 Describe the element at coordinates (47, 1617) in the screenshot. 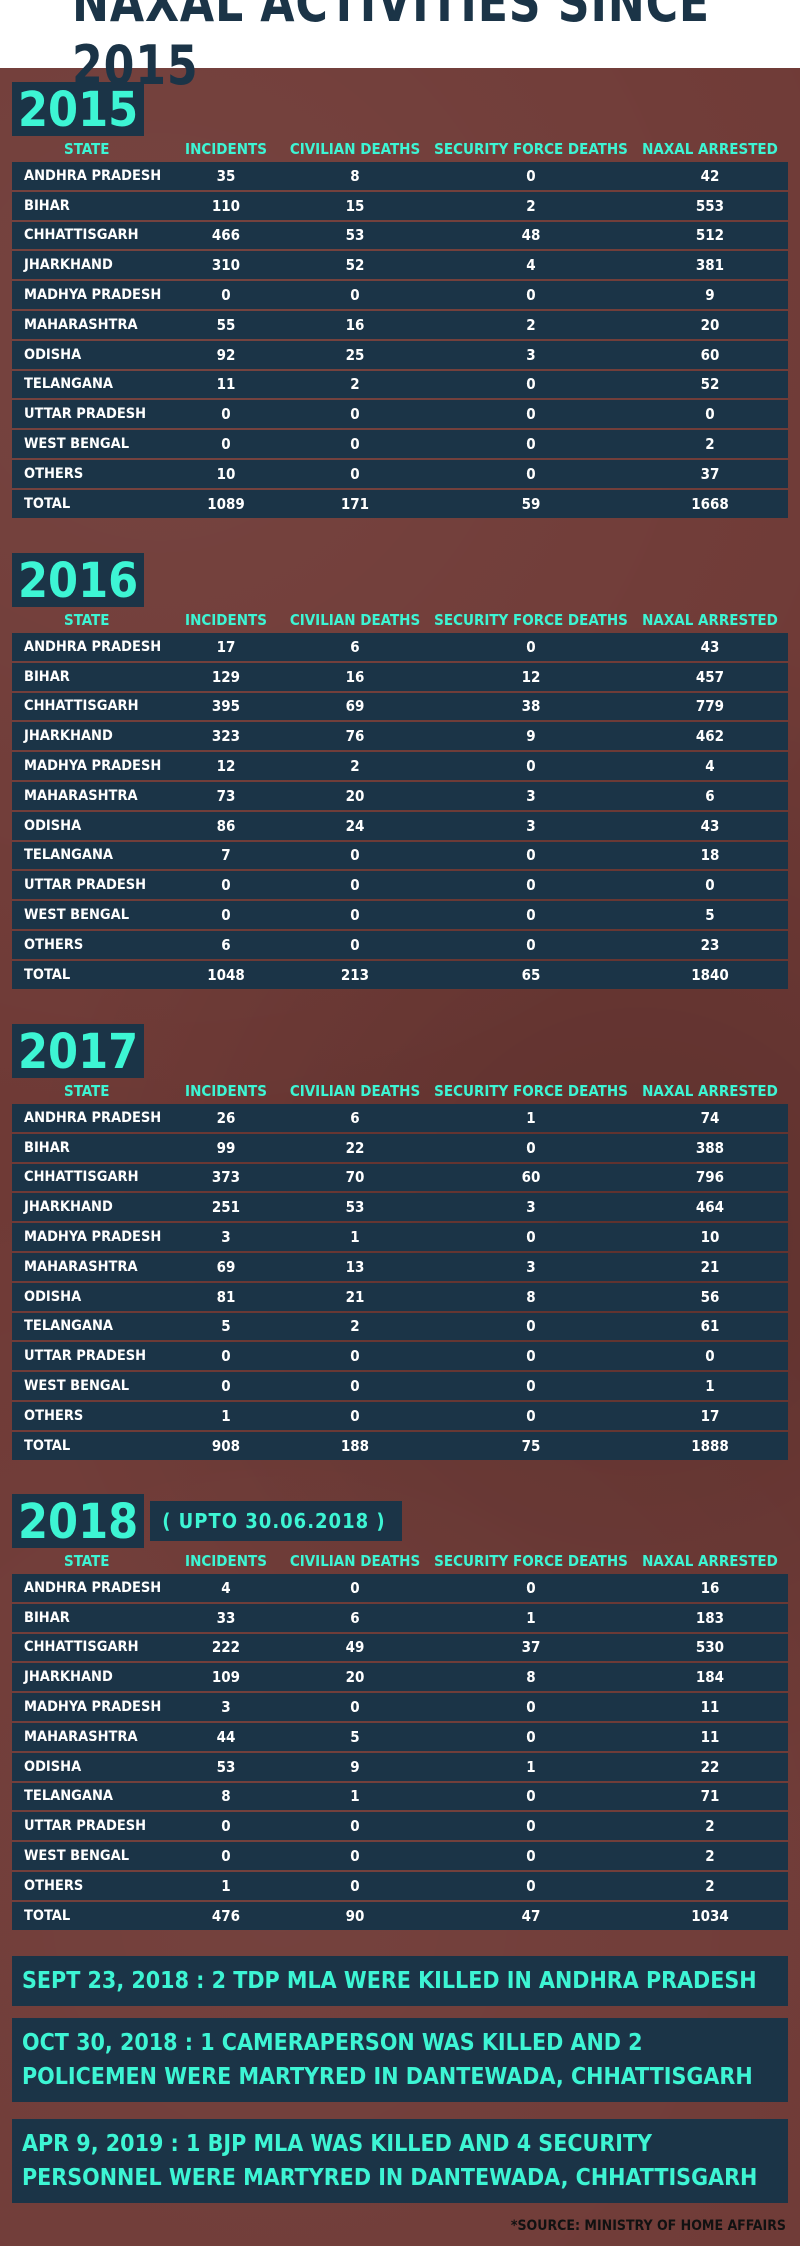

I see `cell-state: BIHAR` at that location.